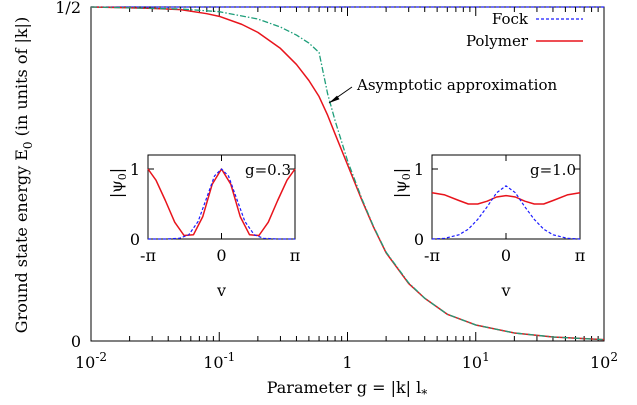 The image size is (637, 405). I want to click on x-tick-label: 10², so click(604, 361).